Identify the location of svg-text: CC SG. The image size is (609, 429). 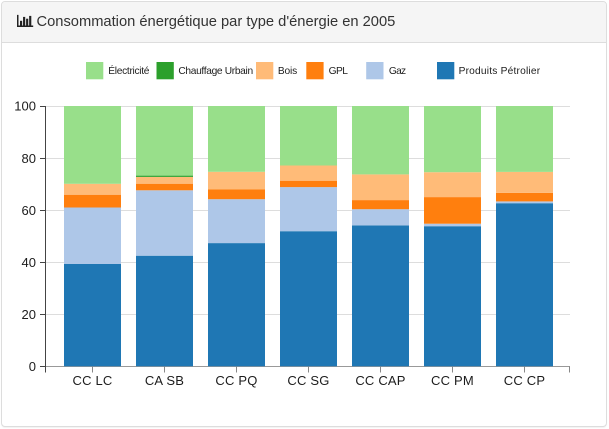
(308, 380).